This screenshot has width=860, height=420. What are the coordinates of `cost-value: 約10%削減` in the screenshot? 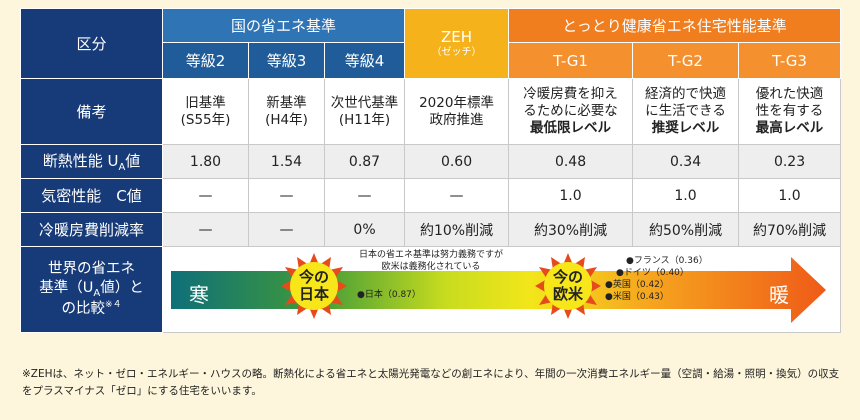 It's located at (457, 229).